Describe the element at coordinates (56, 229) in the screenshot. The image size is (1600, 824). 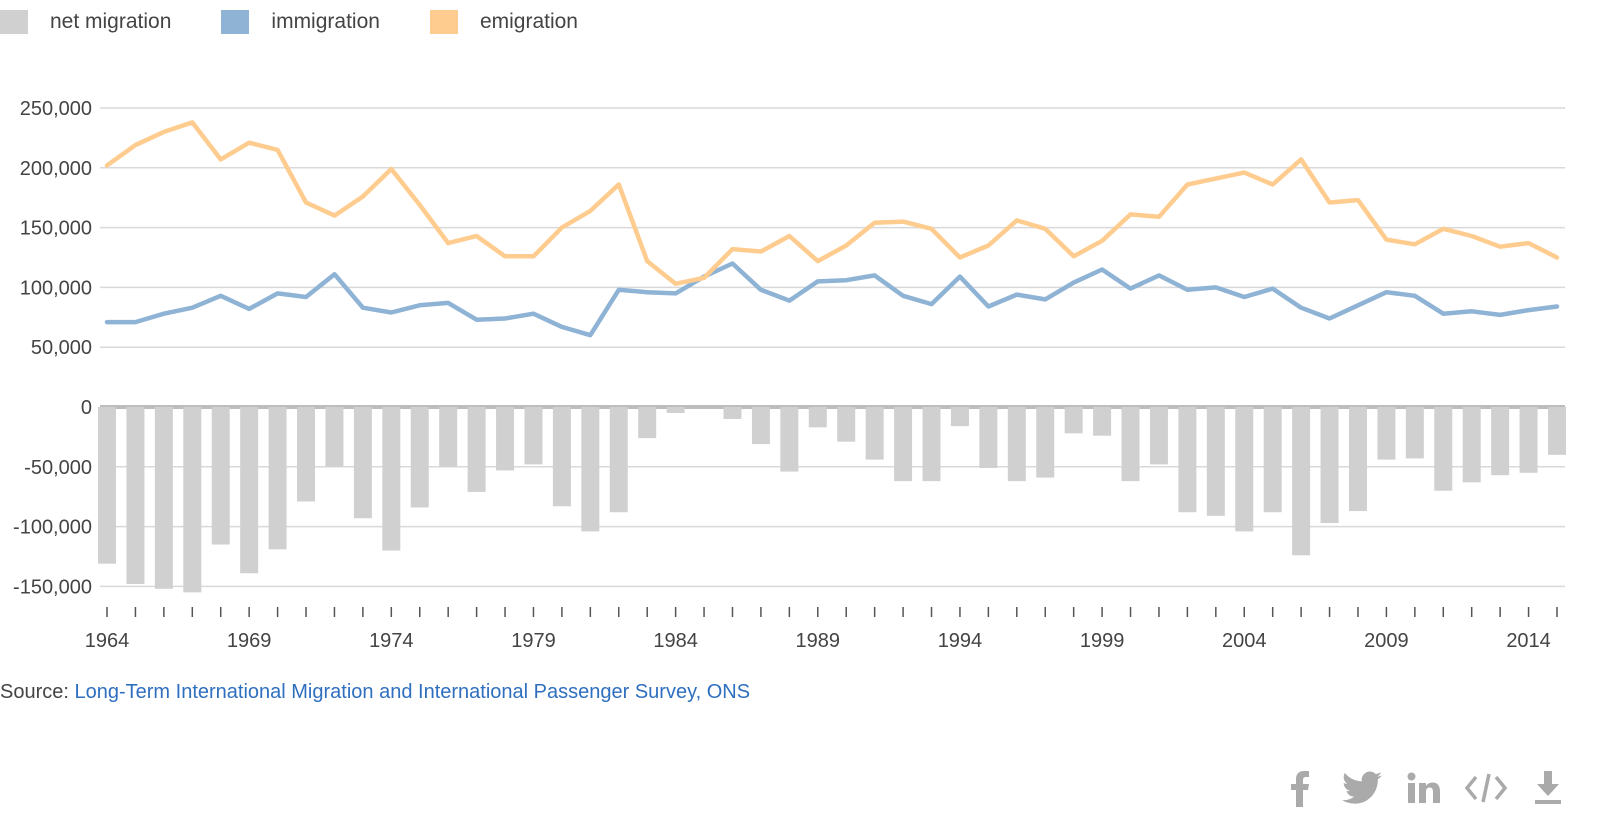
I see `y-tick-label: 150,000` at that location.